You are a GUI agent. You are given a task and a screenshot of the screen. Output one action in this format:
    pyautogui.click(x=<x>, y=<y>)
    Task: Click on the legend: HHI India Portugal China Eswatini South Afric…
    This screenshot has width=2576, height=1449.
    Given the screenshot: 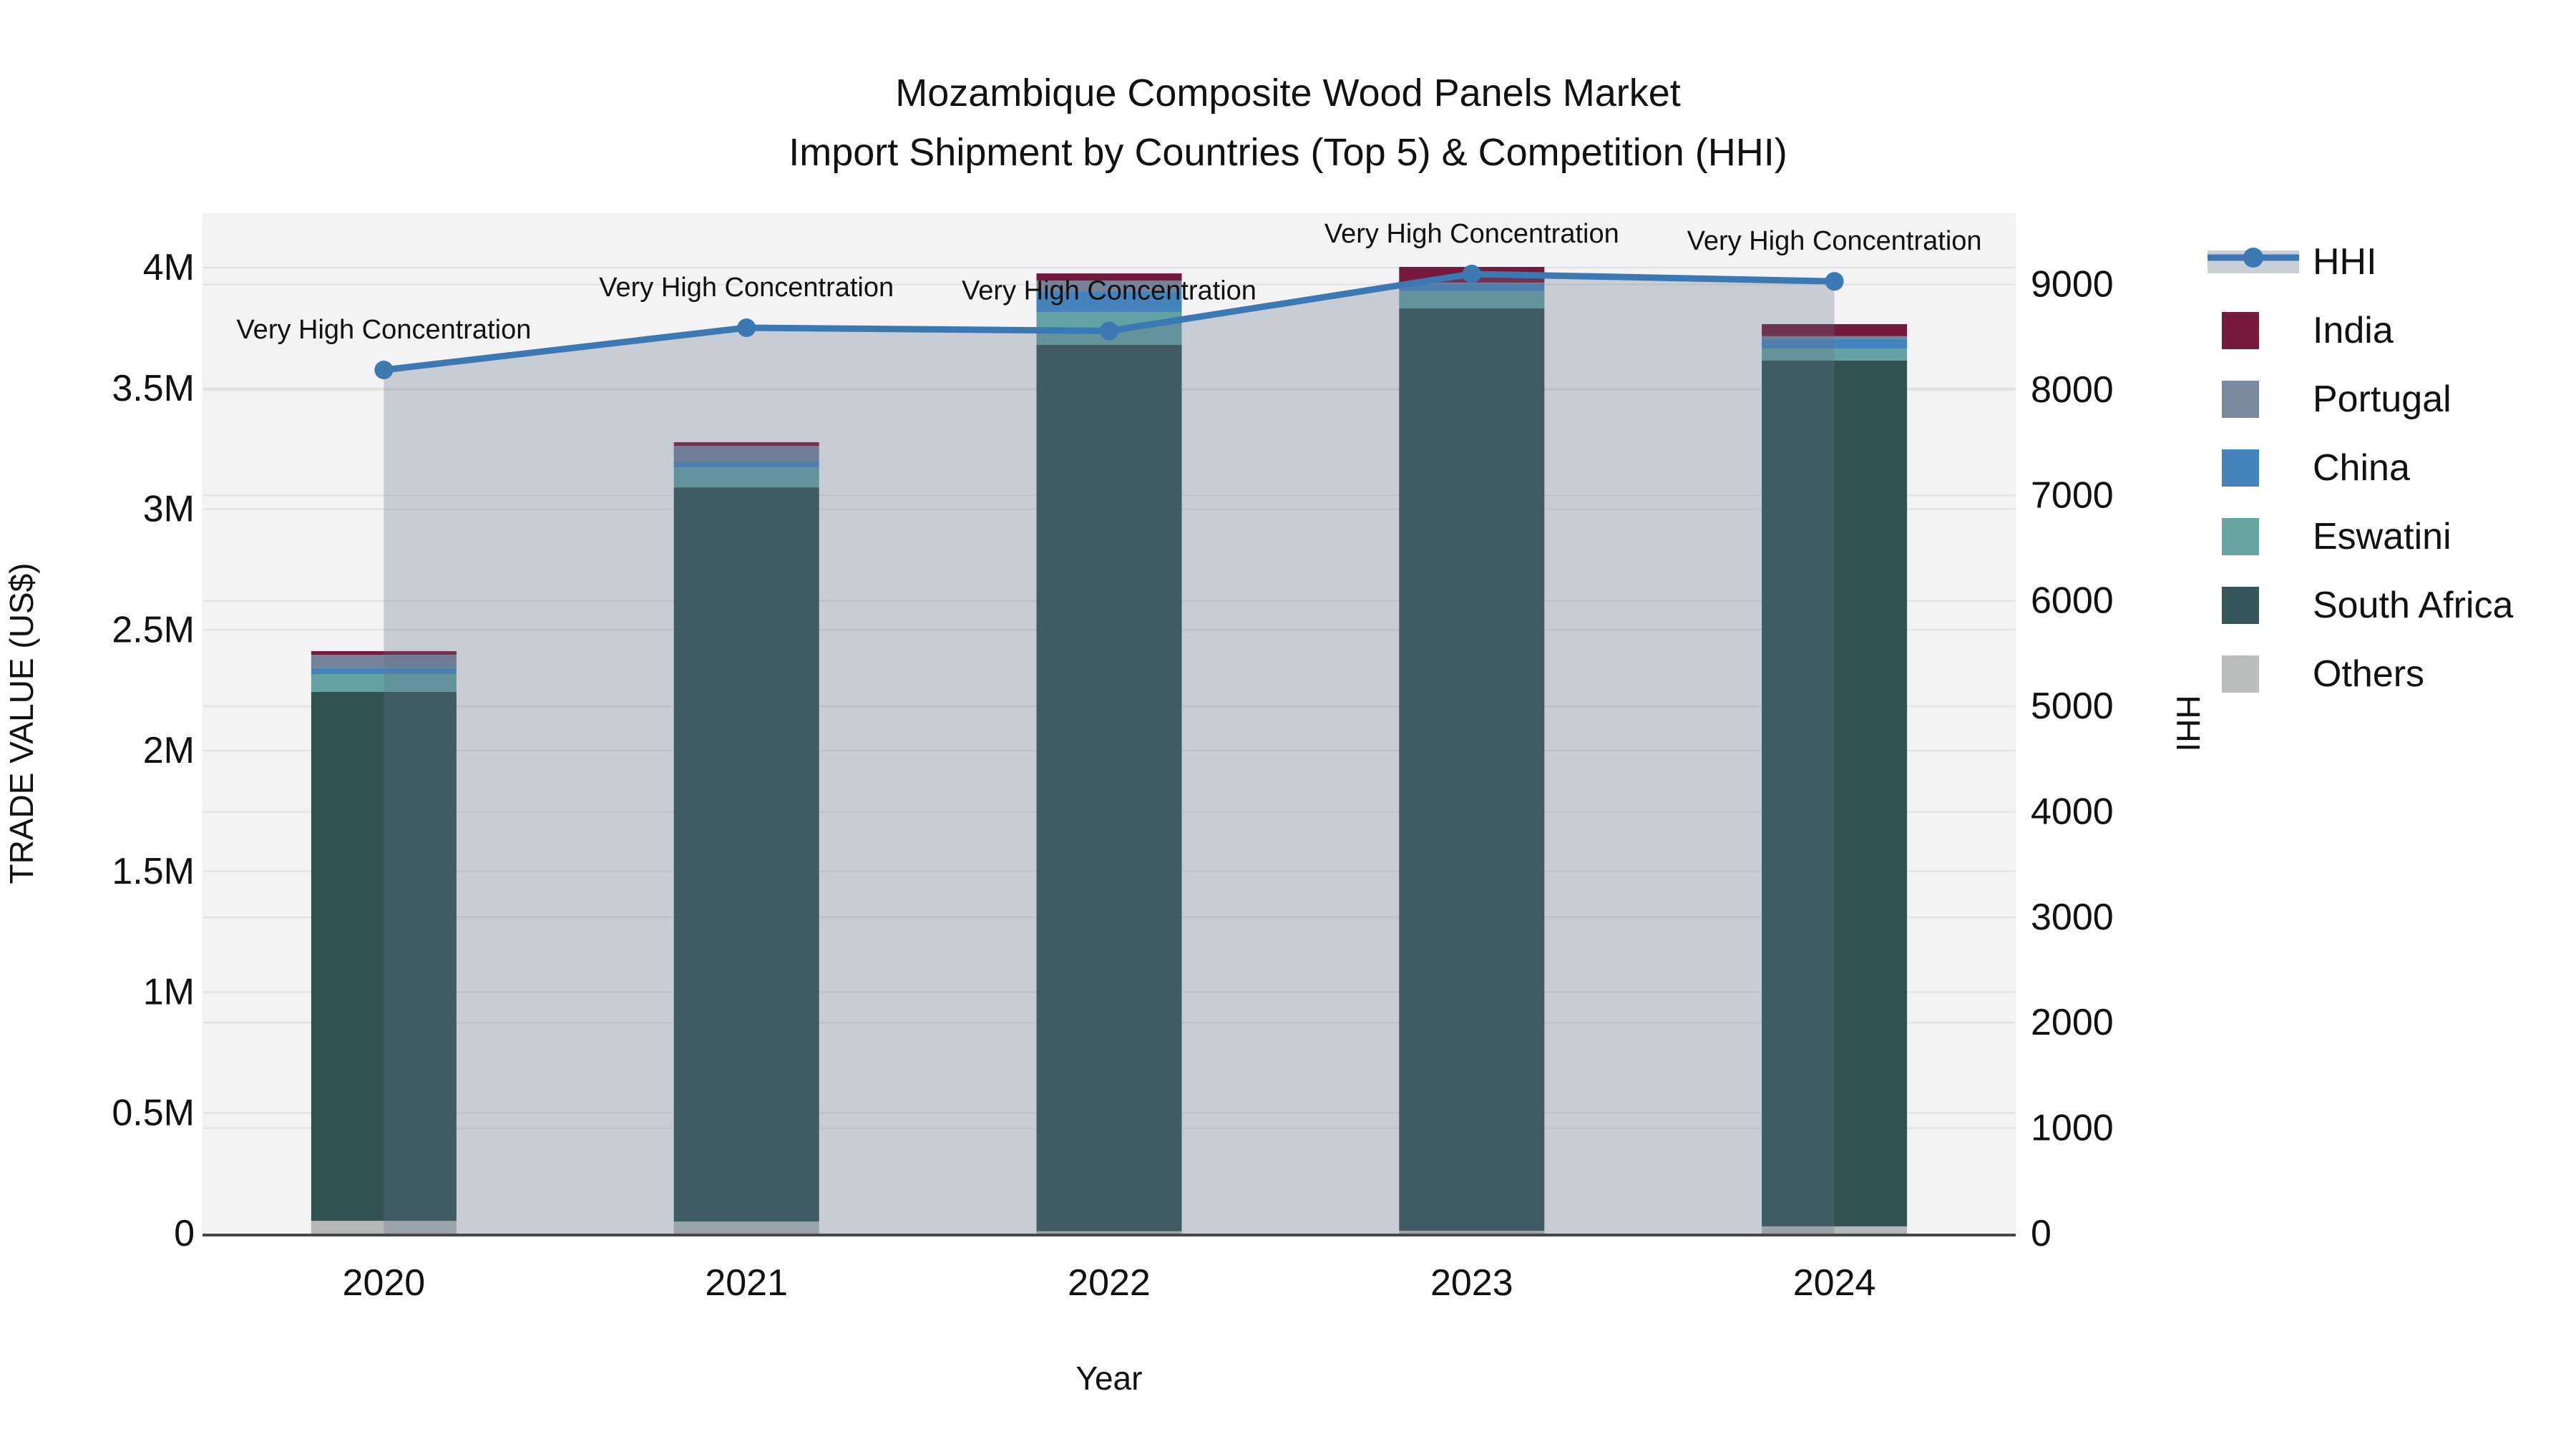 What is the action you would take?
    pyautogui.click(x=2360, y=468)
    